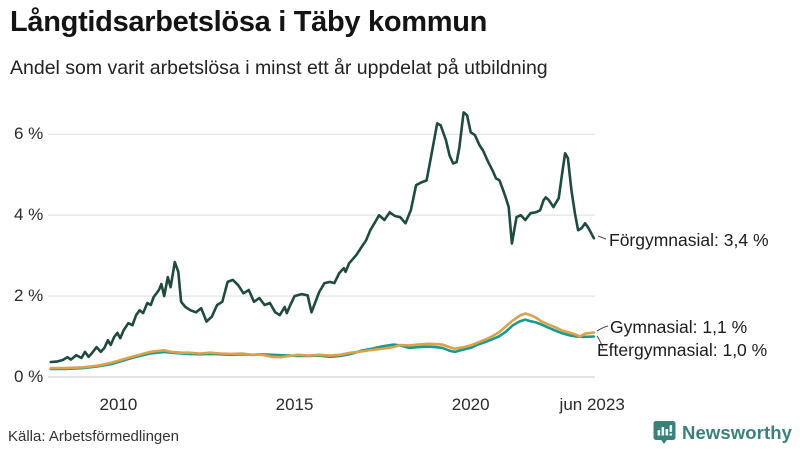  What do you see at coordinates (294, 404) in the screenshot?
I see `x-tick-label: 2015` at bounding box center [294, 404].